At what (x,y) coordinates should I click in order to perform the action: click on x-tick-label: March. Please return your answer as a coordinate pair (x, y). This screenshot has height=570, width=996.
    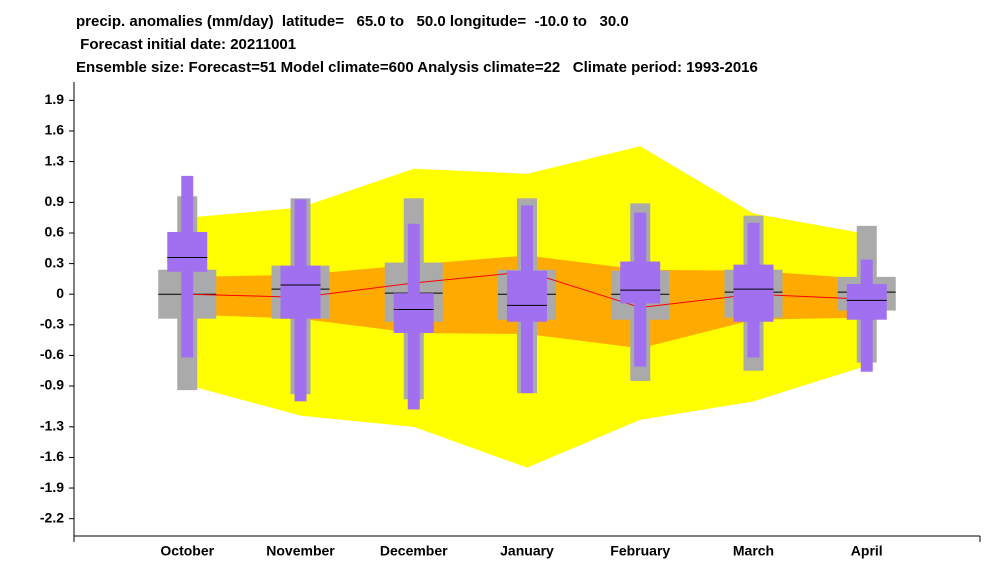
    Looking at the image, I should click on (753, 551).